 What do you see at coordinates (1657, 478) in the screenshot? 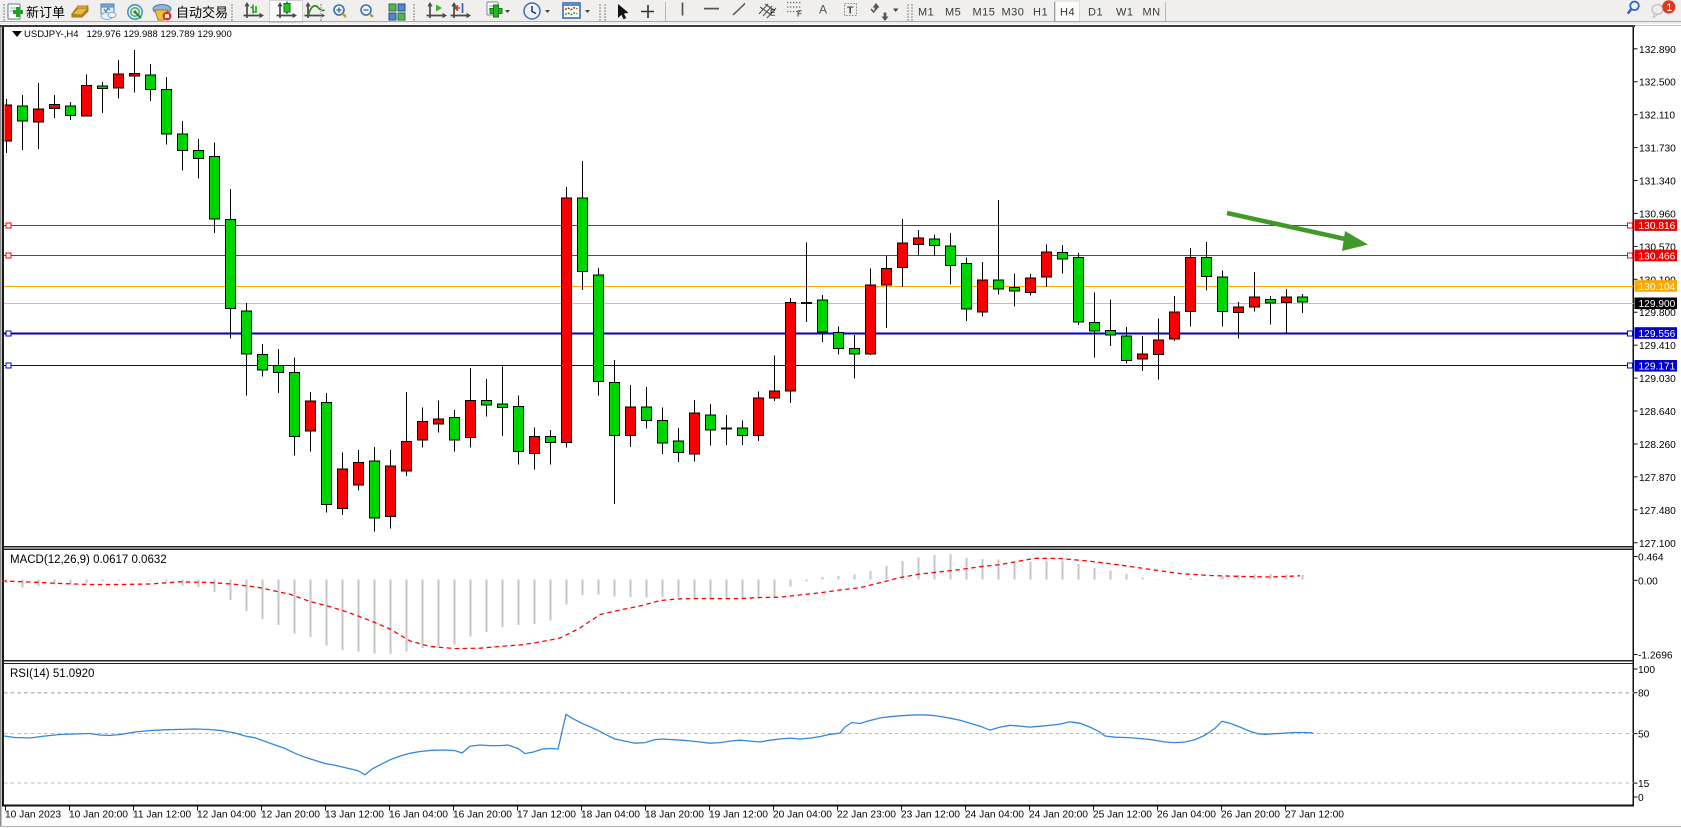
I see `svg-text: 127.870` at bounding box center [1657, 478].